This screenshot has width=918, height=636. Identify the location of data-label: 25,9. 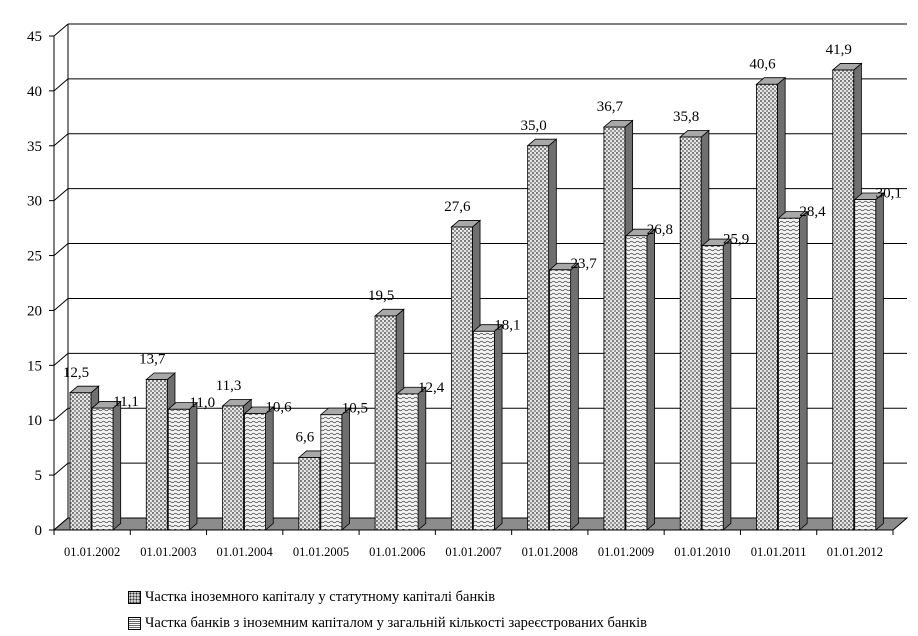
(736, 240).